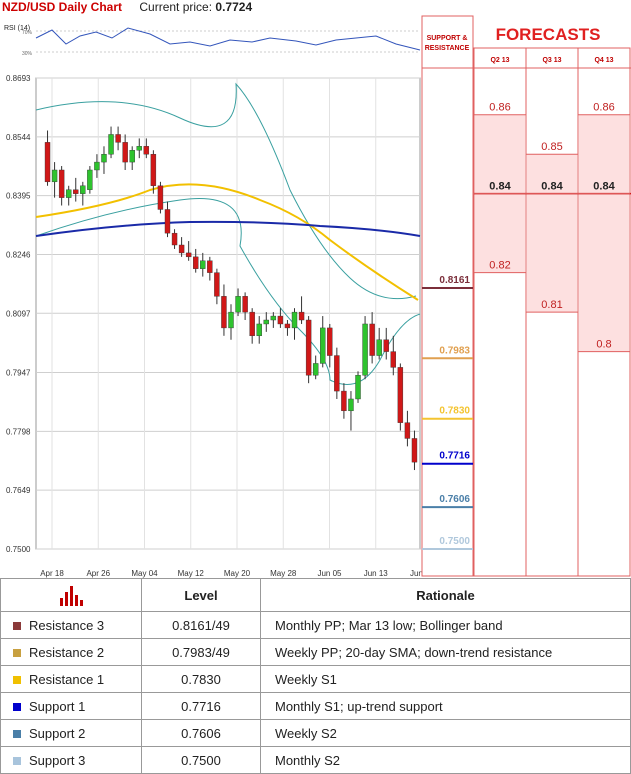 This screenshot has width=631, height=774. What do you see at coordinates (27, 54) in the screenshot?
I see `rsi-30-tick: 30%` at bounding box center [27, 54].